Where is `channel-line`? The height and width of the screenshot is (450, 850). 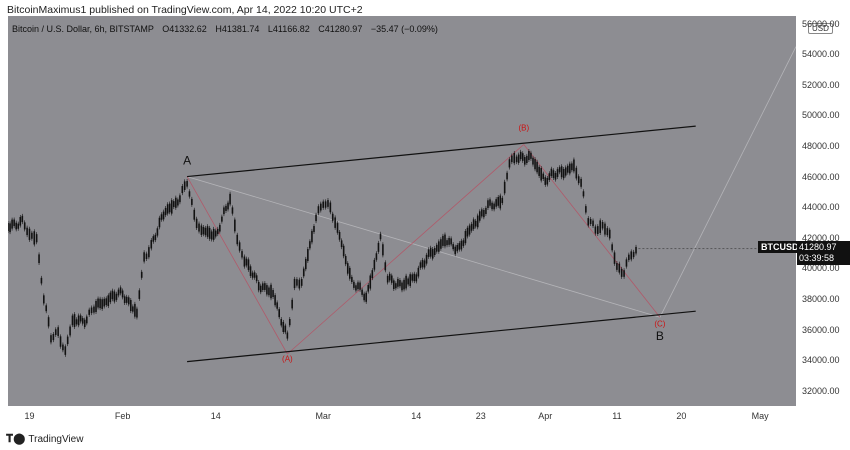
channel-line is located at coordinates (441, 336).